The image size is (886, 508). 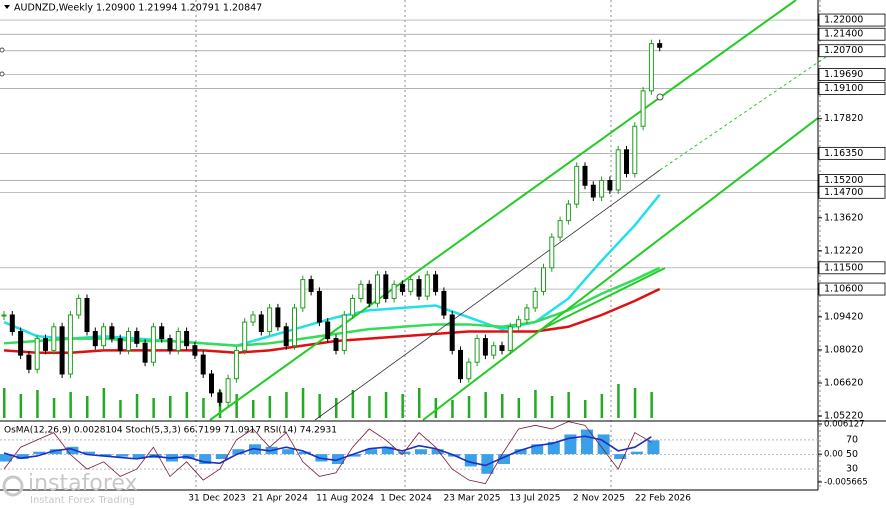 What do you see at coordinates (53, 8) in the screenshot?
I see `chart-title: AUDNZD,Weekly` at bounding box center [53, 8].